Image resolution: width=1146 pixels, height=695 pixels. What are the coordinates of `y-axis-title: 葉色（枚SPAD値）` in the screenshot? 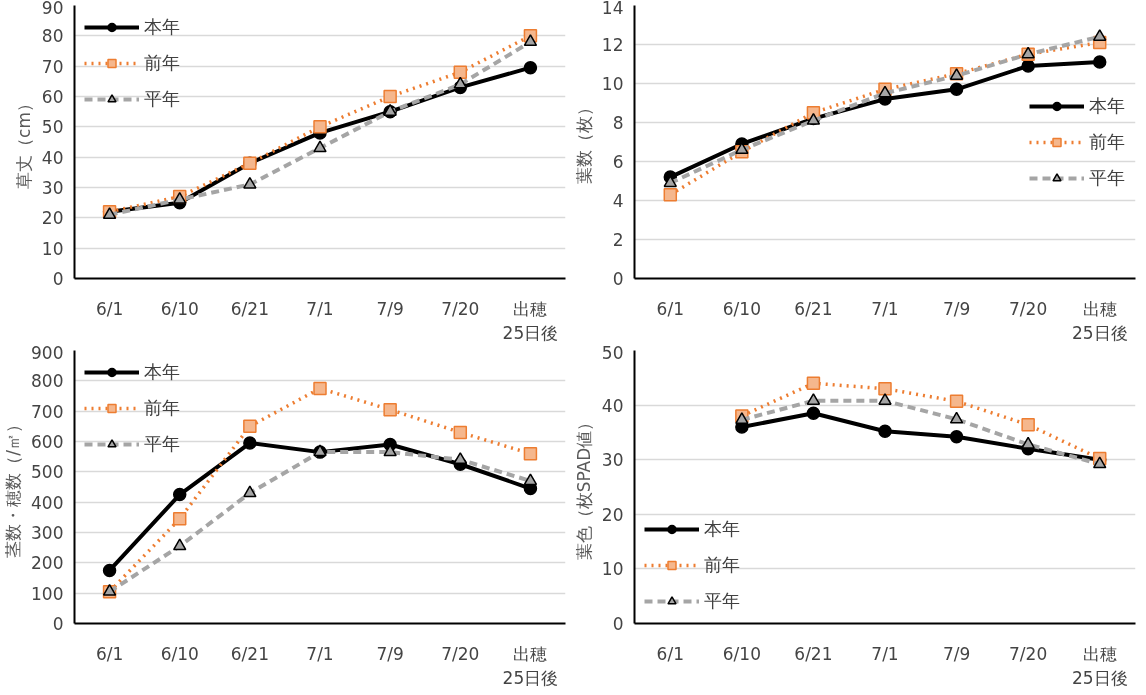 It's located at (583, 487).